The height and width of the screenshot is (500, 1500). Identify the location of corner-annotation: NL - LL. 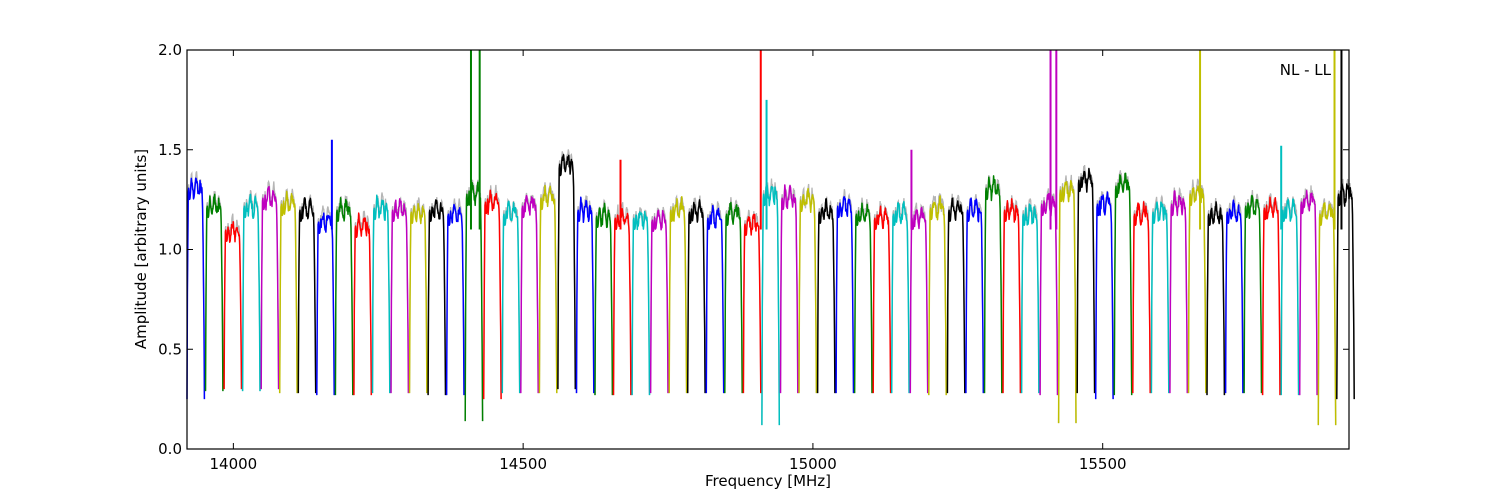
(1306, 70).